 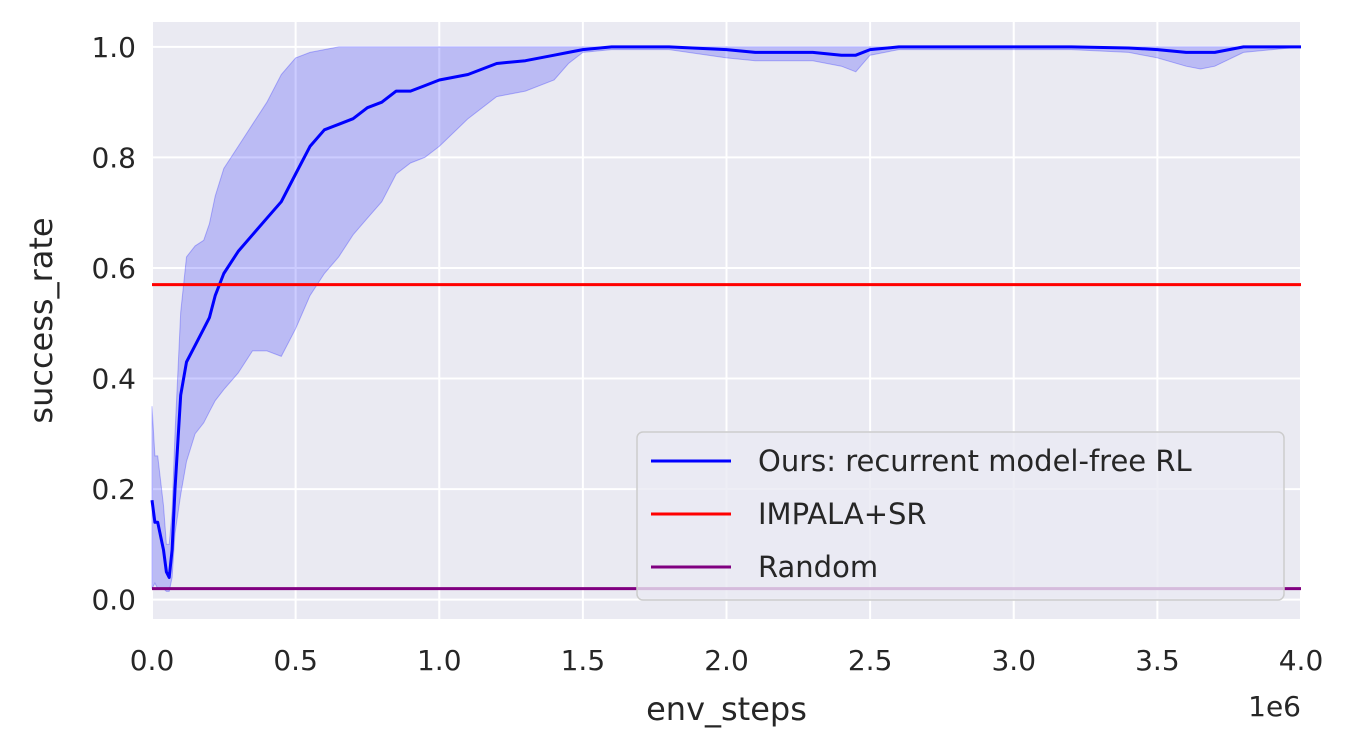 What do you see at coordinates (1274, 706) in the screenshot?
I see `x-axis-offset-label: 1e6` at bounding box center [1274, 706].